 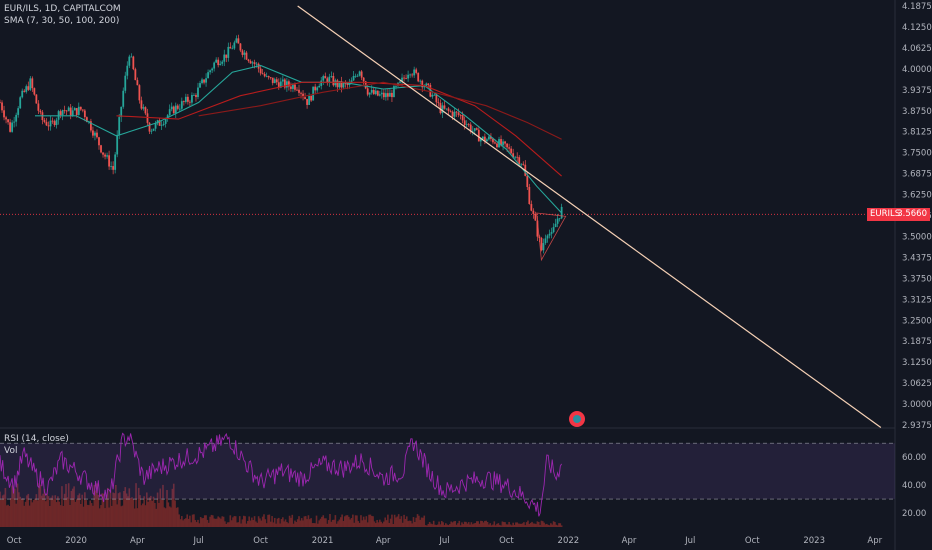 What do you see at coordinates (339, 129) in the screenshot?
I see `sma-line` at bounding box center [339, 129].